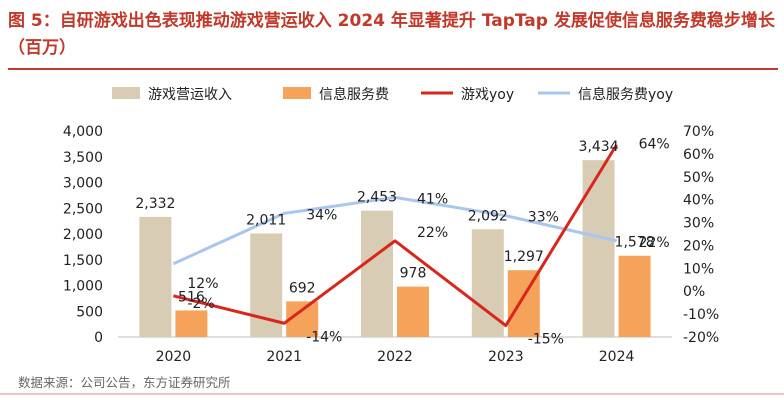 Image resolution: width=784 pixels, height=405 pixels. I want to click on y-left-tick-label: 3,000, so click(83, 184).